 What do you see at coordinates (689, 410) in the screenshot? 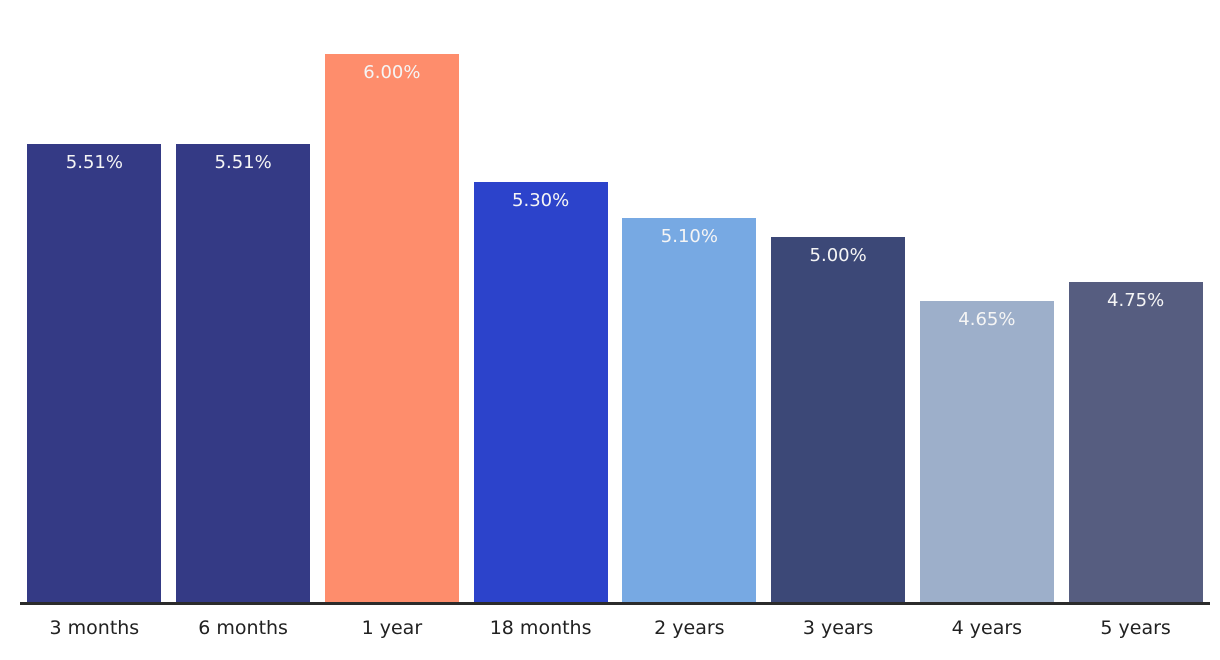
I see `bar: 5.10%` at bounding box center [689, 410].